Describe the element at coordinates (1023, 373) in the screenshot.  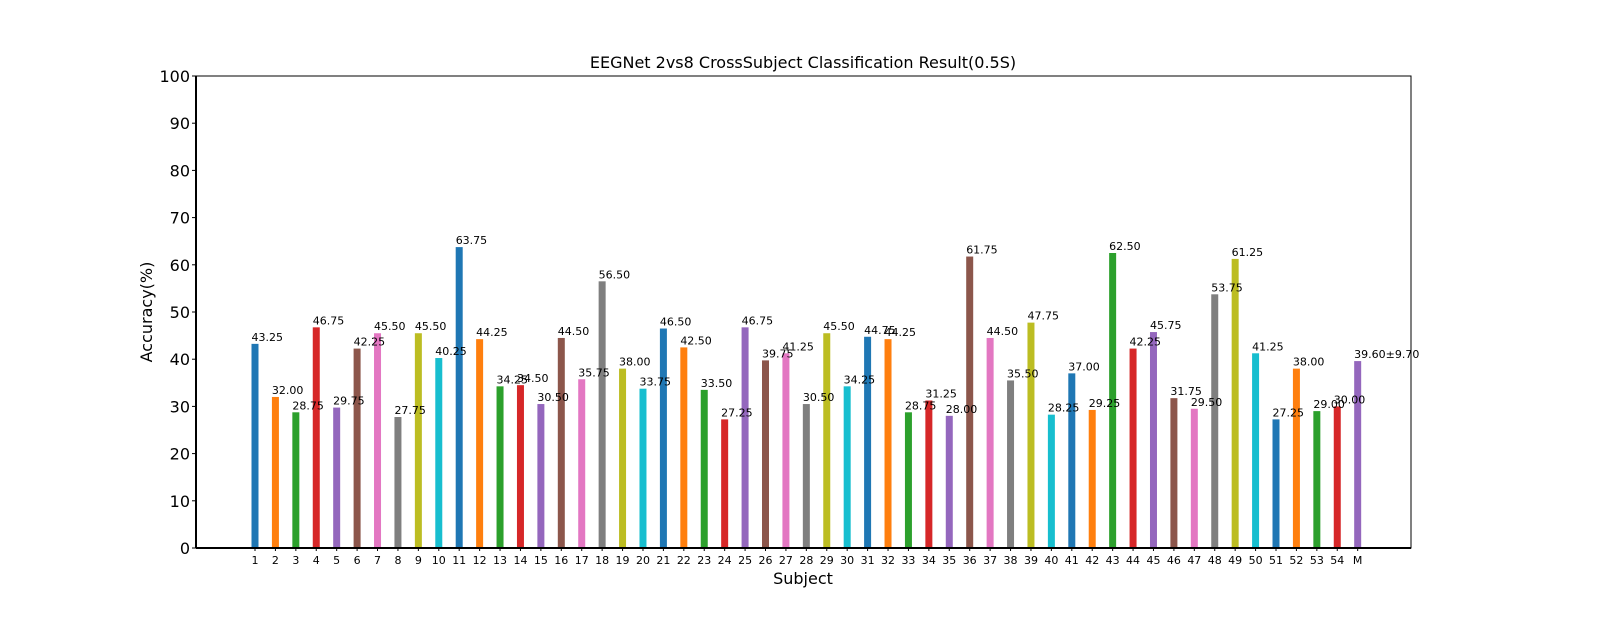
I see `value-label-38: 35.50` at that location.